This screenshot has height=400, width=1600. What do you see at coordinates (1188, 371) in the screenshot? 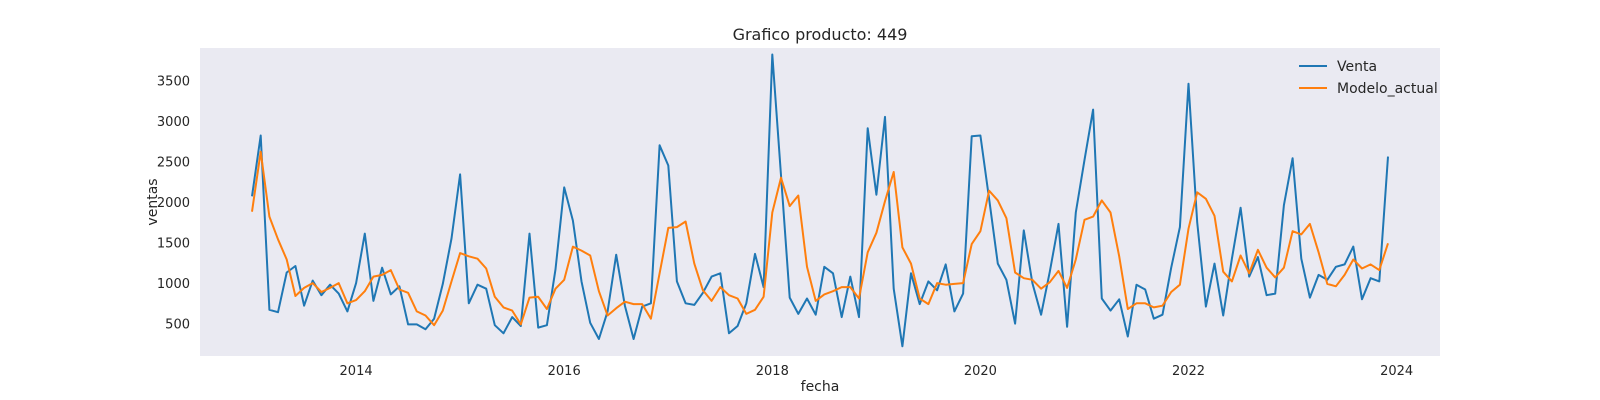
I see `x-tick-label: 2022` at bounding box center [1188, 371].